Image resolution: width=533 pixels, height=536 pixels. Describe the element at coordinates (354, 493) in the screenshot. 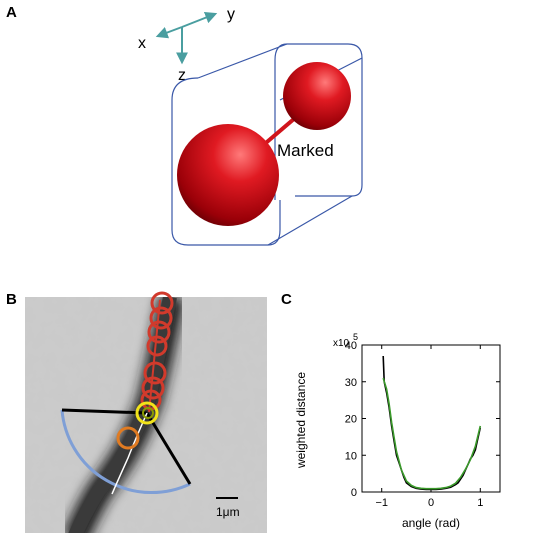

I see `y-tick-label: 0` at that location.